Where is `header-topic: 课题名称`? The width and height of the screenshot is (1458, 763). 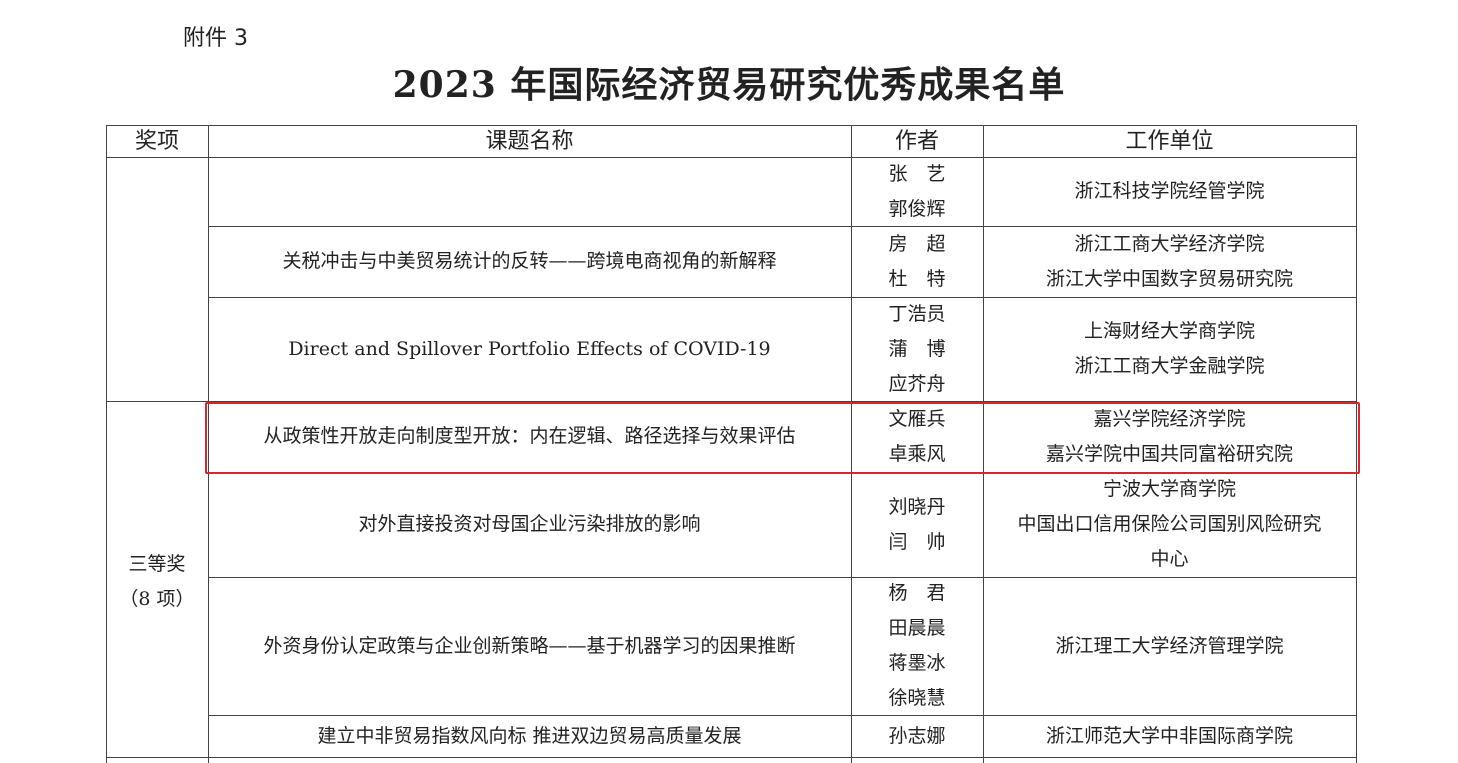 header-topic: 课题名称 is located at coordinates (529, 141).